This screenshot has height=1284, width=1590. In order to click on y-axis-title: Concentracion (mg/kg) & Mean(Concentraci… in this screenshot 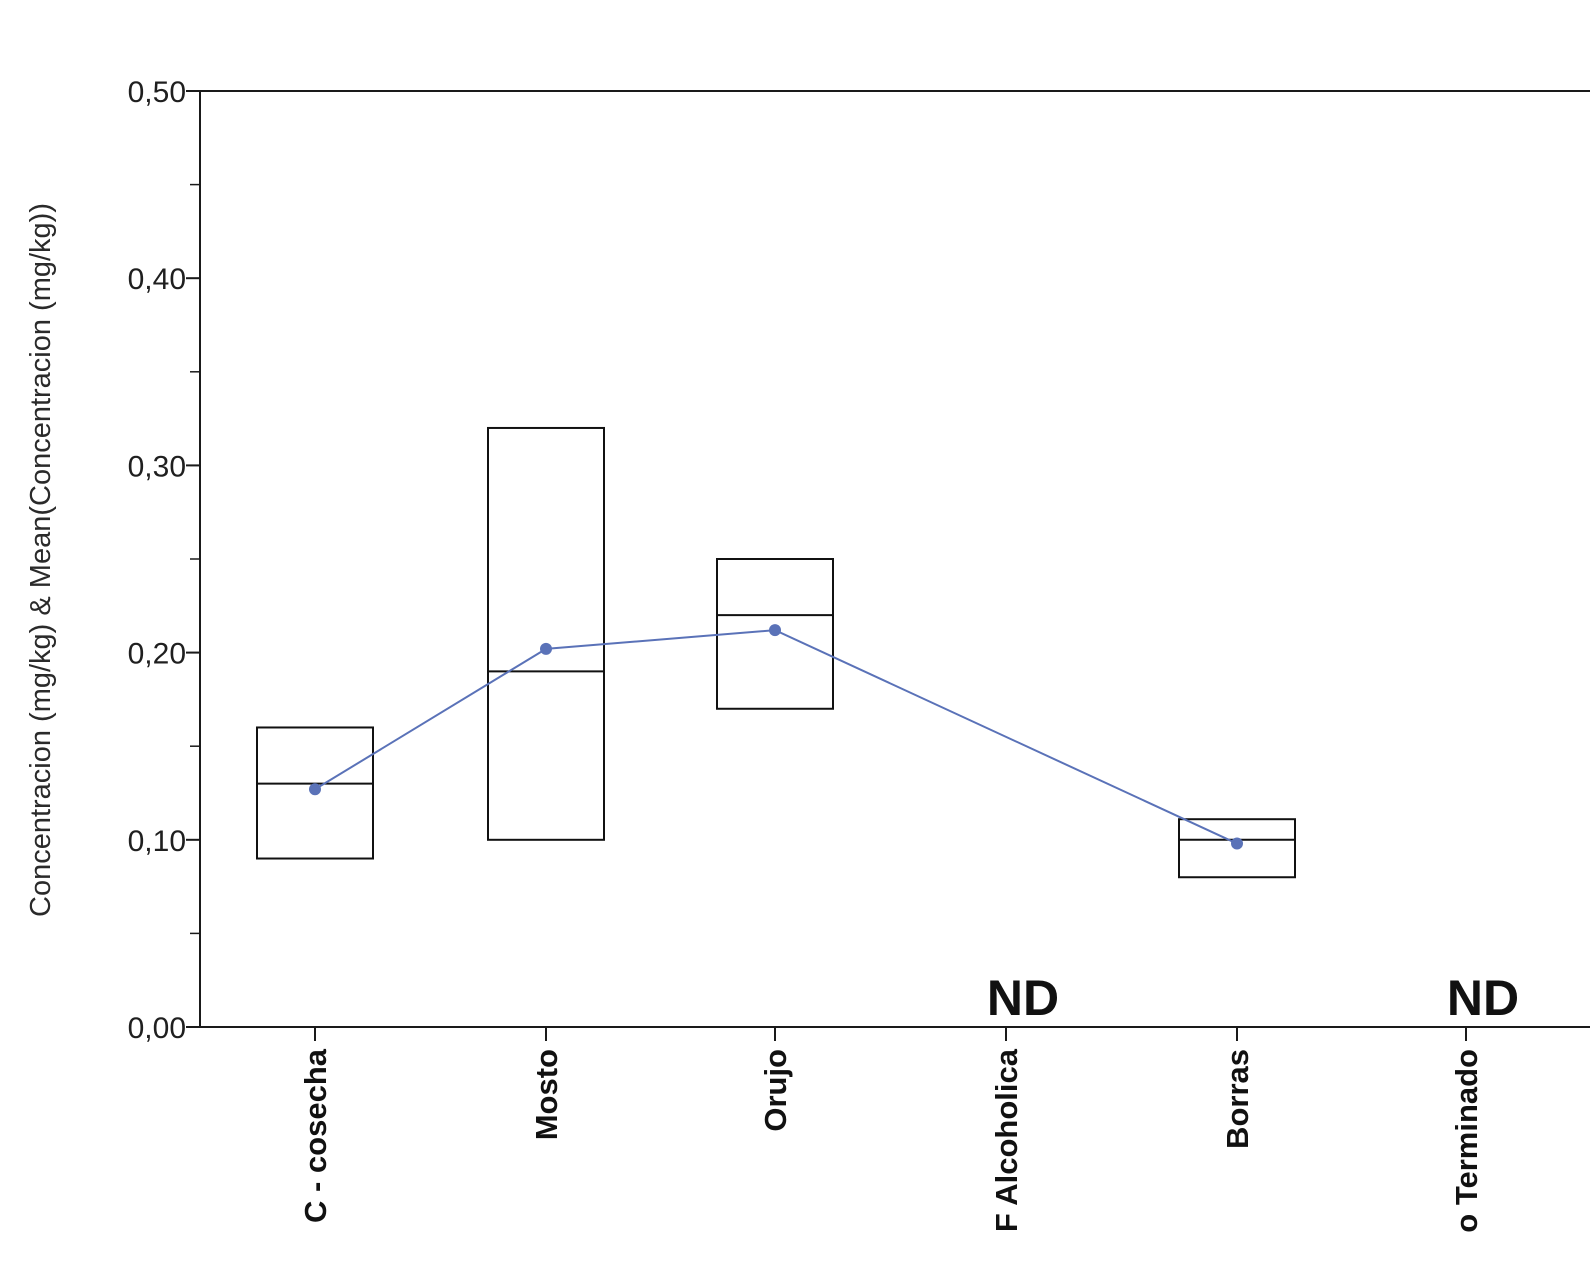, I will do `click(41, 560)`.